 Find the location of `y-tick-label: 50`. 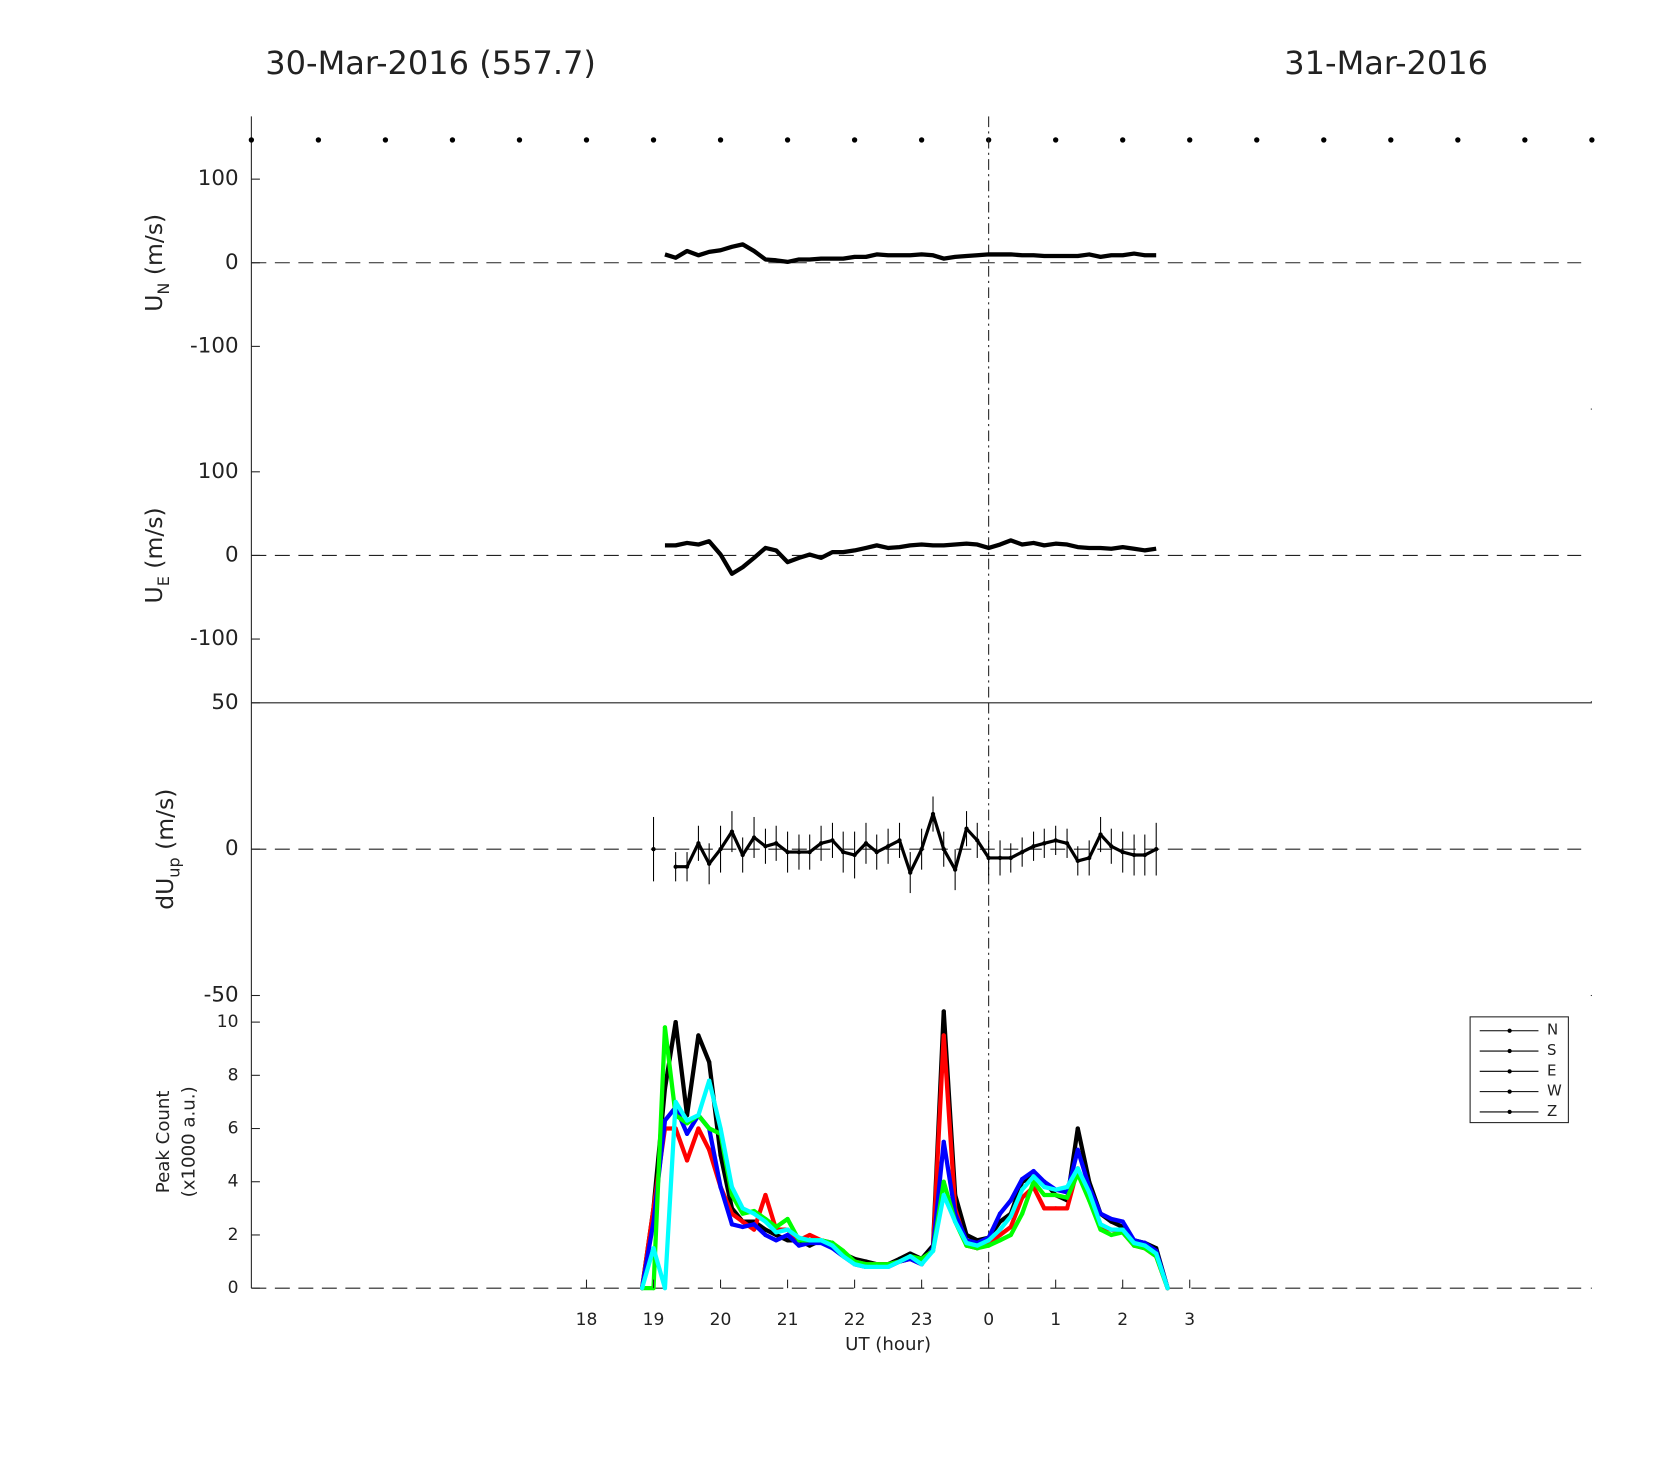

y-tick-label: 50 is located at coordinates (224, 702).